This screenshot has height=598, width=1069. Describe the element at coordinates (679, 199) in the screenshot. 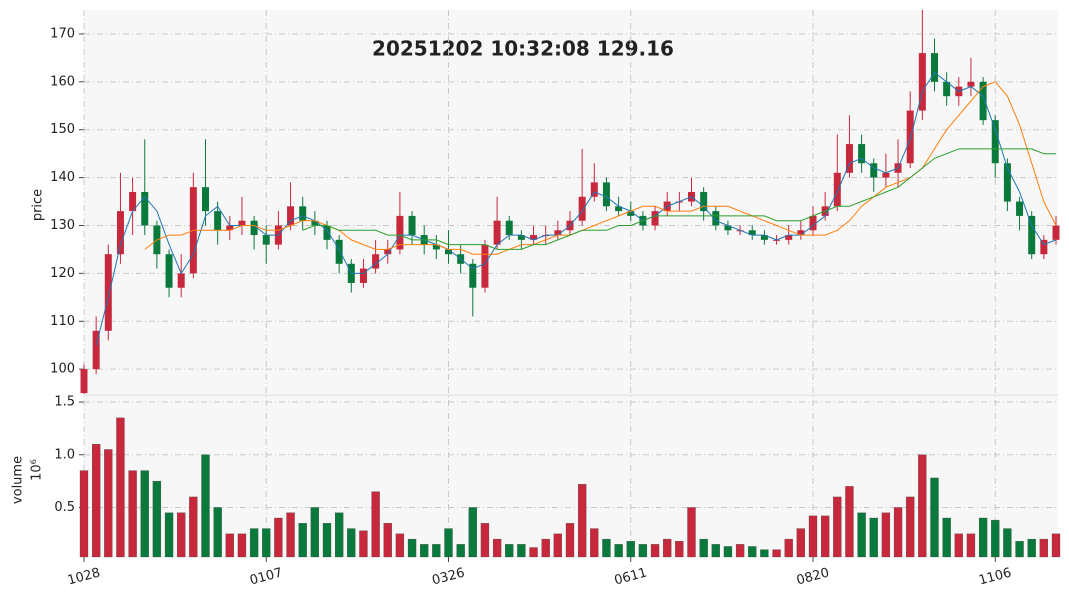

I see `moving-average-line` at that location.